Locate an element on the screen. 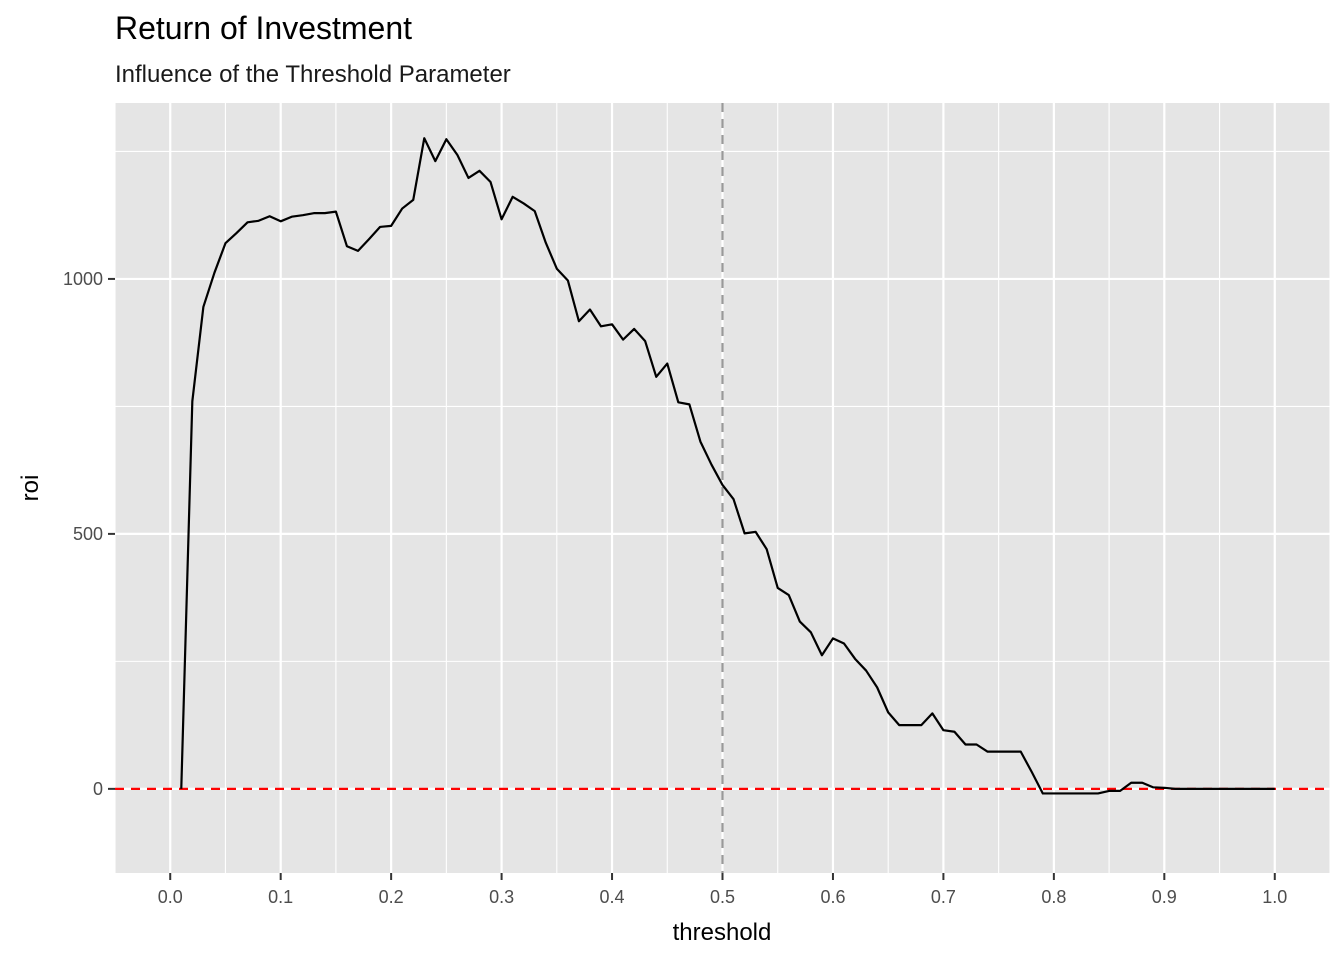  x-tick-label: 0.7 is located at coordinates (943, 897).